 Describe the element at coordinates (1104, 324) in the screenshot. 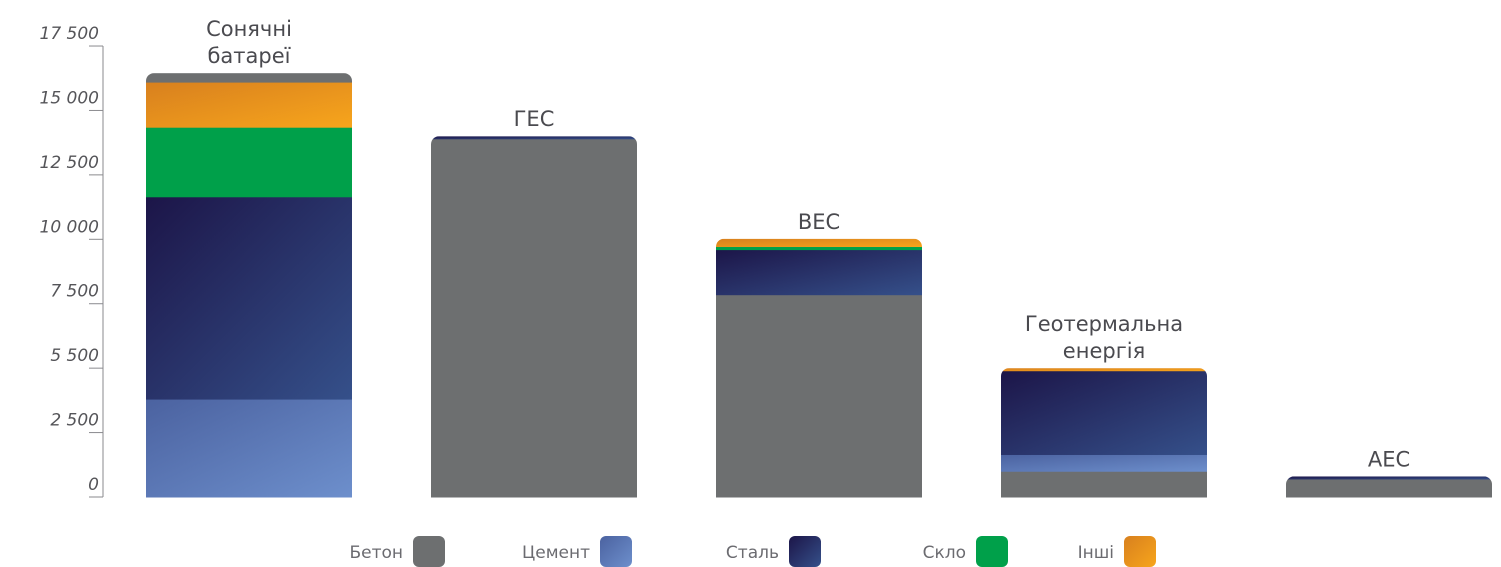

I see `category-label: Геотермальна` at that location.